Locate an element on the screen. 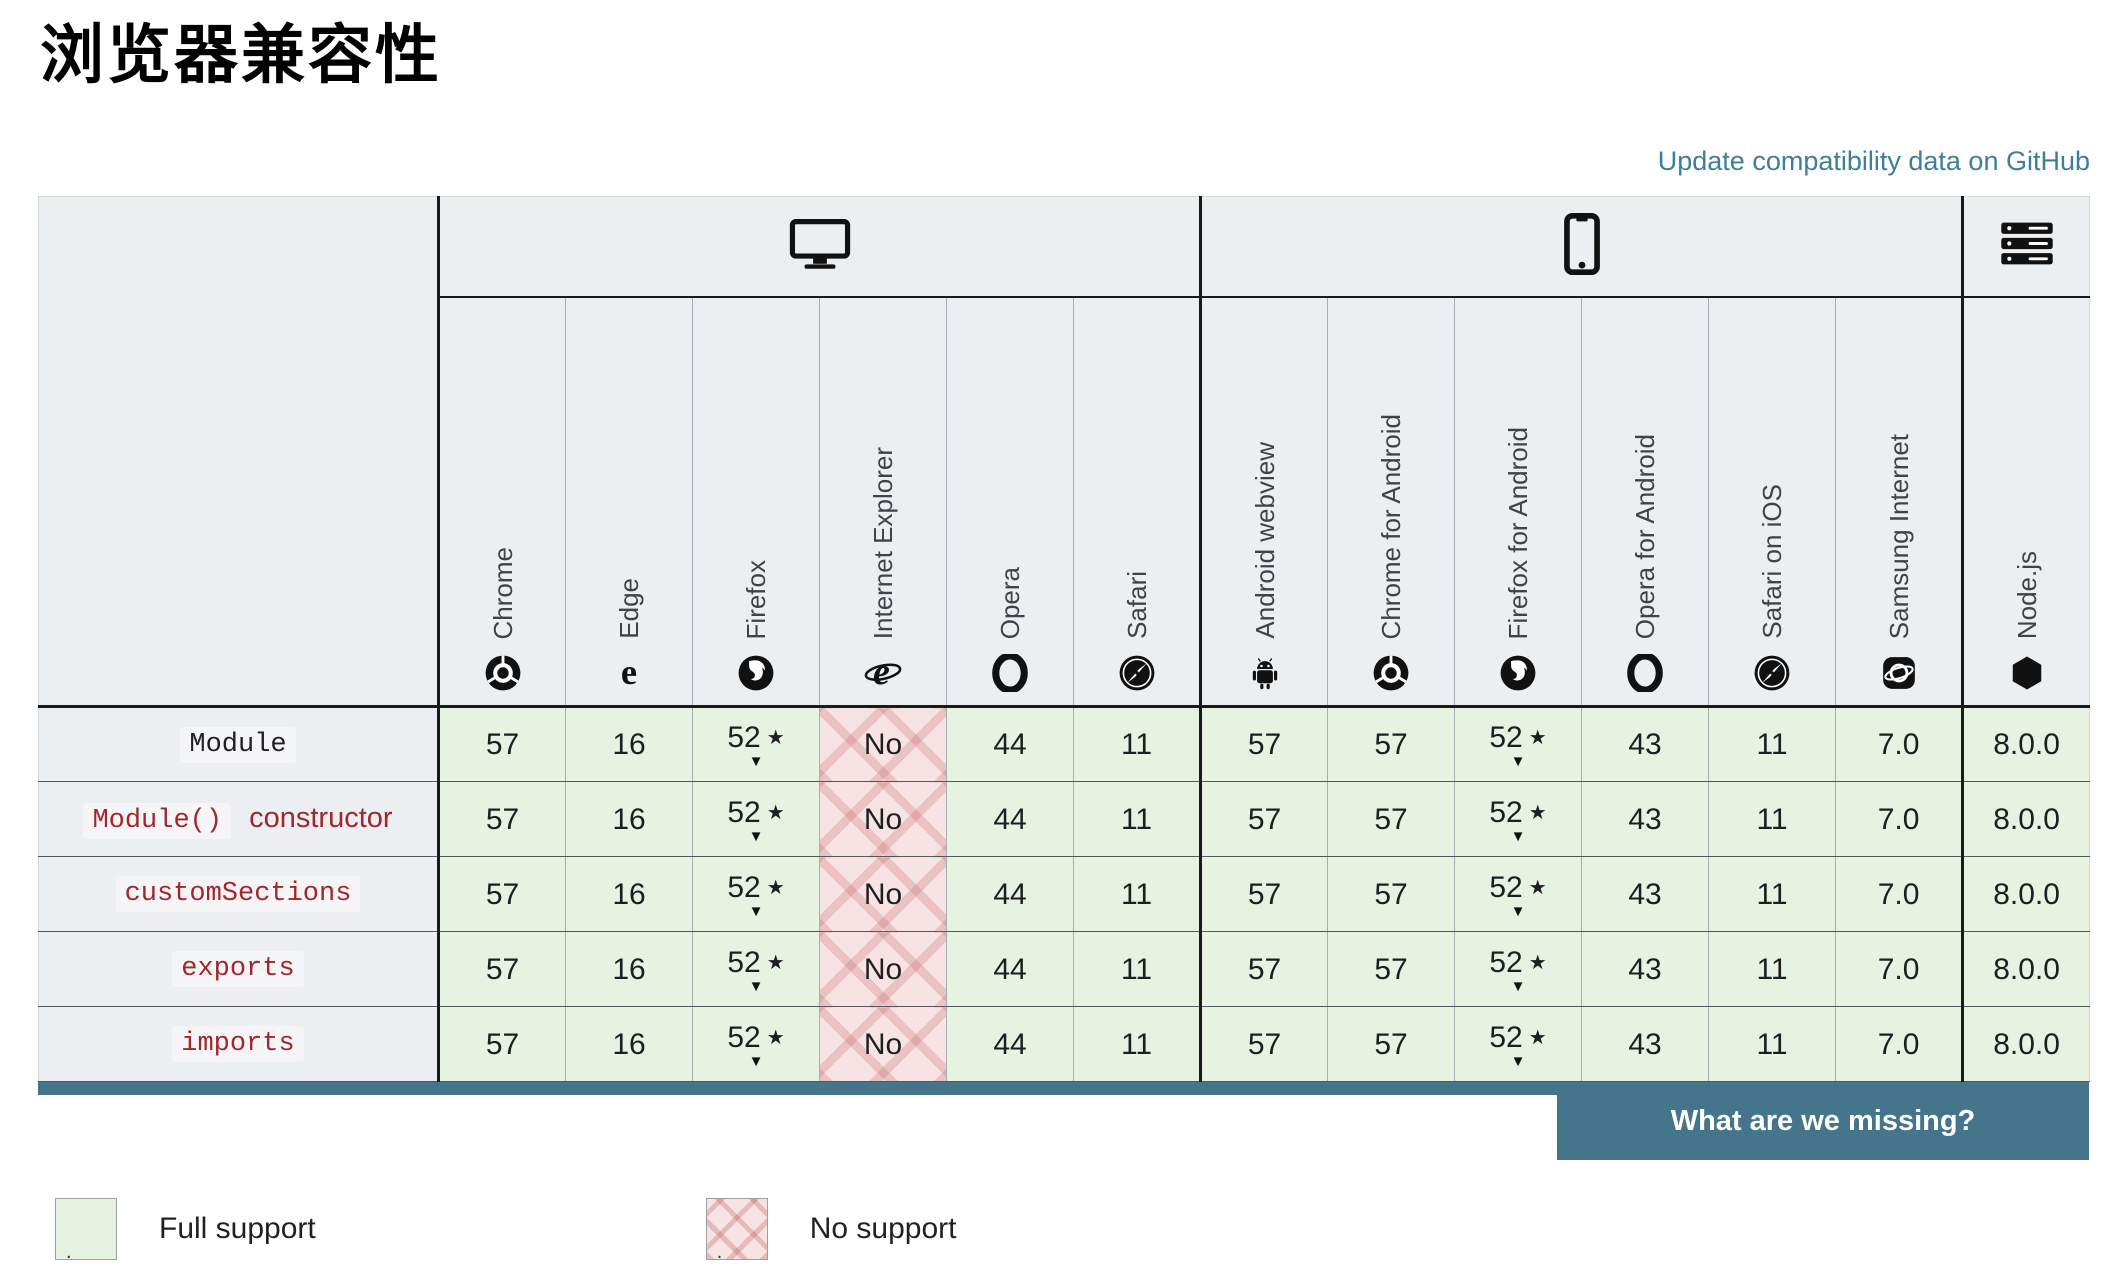 This screenshot has height=1284, width=2116. chrome-icon is located at coordinates (503, 673).